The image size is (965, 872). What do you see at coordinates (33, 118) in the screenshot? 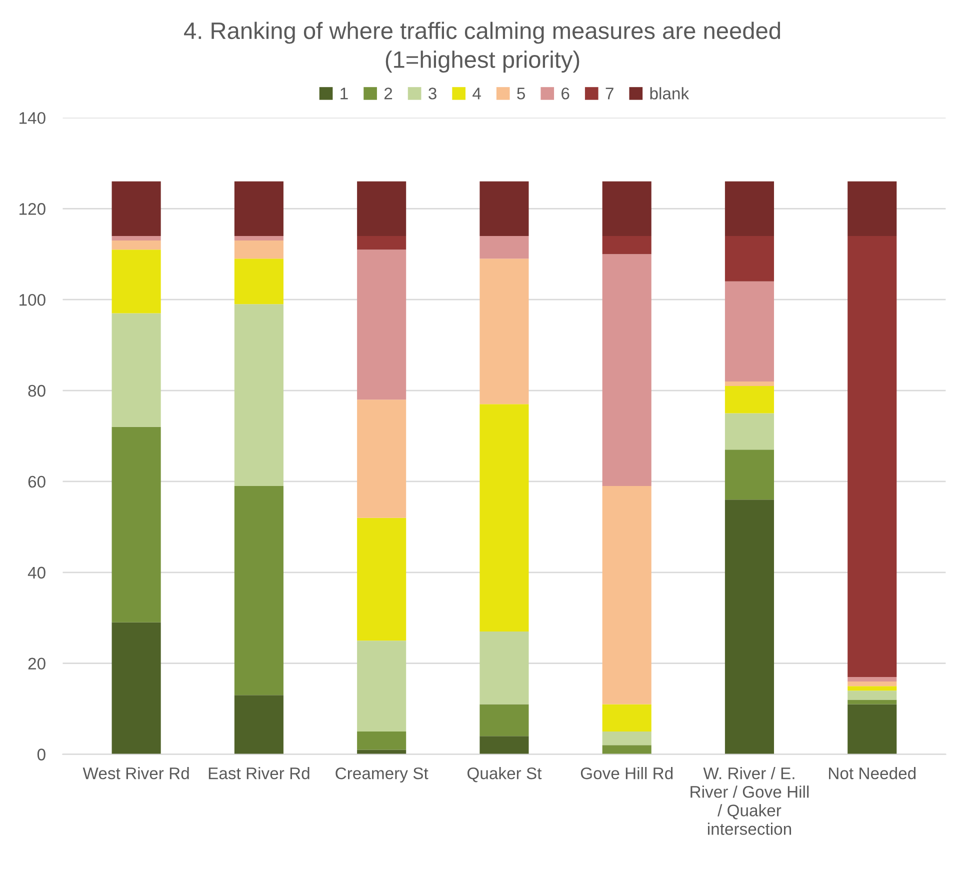
I see `y-tick-label: 140` at bounding box center [33, 118].